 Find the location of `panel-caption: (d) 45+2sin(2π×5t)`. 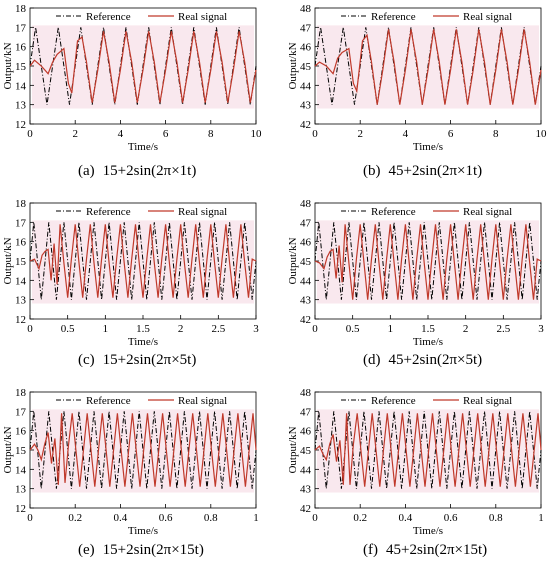

panel-caption: (d) 45+2sin(2π×5t) is located at coordinates (422, 360).